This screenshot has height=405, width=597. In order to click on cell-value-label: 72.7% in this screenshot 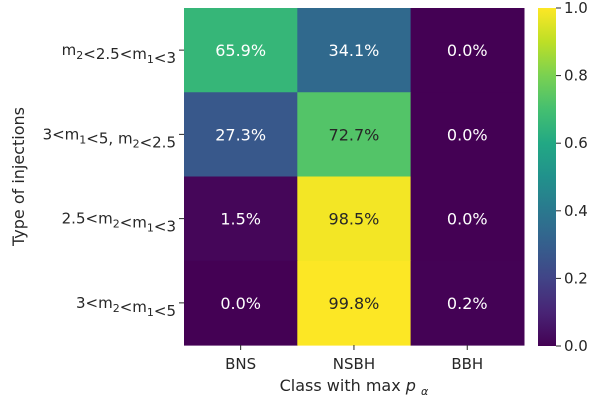, I will do `click(354, 134)`.